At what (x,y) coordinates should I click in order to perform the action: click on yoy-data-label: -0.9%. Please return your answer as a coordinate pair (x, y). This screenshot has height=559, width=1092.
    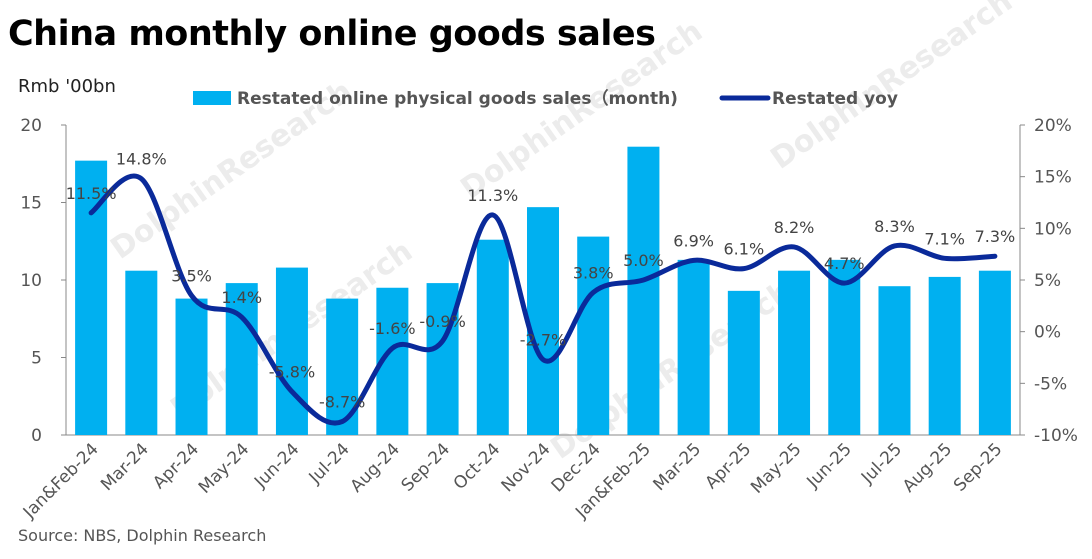
    Looking at the image, I should click on (442, 321).